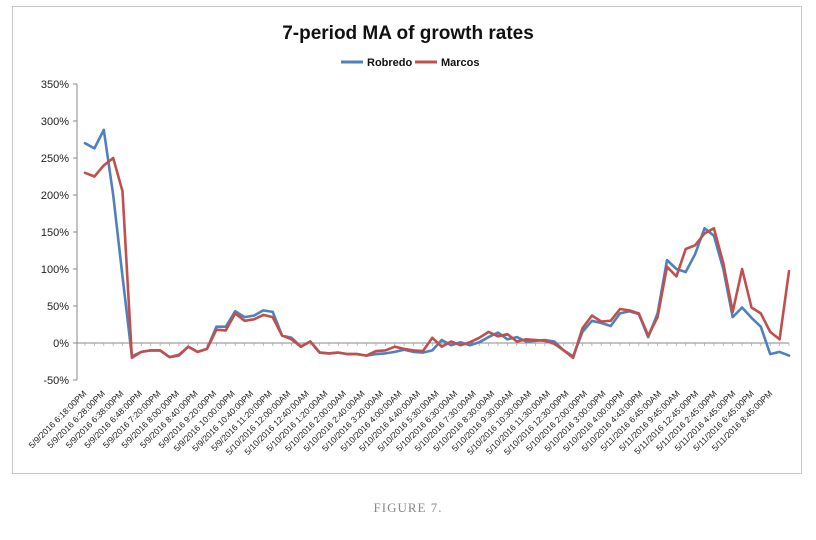 The height and width of the screenshot is (540, 816). What do you see at coordinates (56, 381) in the screenshot?
I see `y-tick-label: -50%` at bounding box center [56, 381].